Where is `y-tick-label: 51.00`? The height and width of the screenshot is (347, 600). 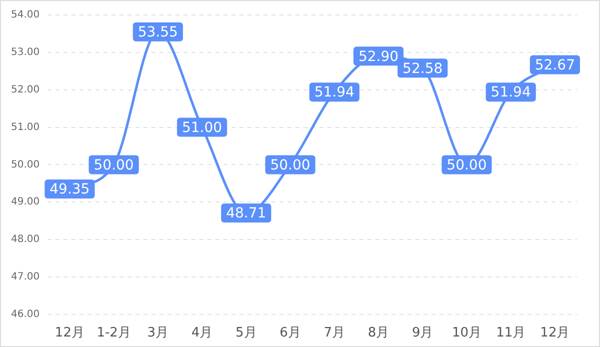
y-tick-label: 51.00 is located at coordinates (25, 127).